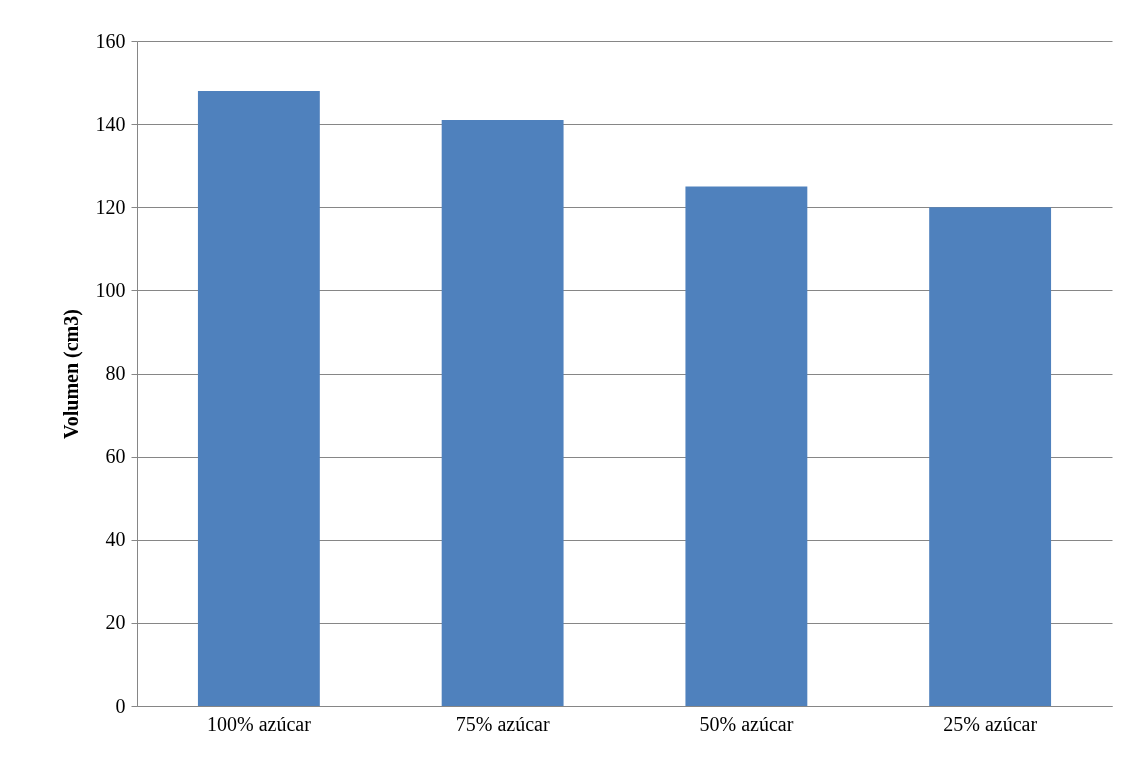 Image resolution: width=1130 pixels, height=761 pixels. What do you see at coordinates (502, 723) in the screenshot?
I see `x-tick-label: 75% azúcar` at bounding box center [502, 723].